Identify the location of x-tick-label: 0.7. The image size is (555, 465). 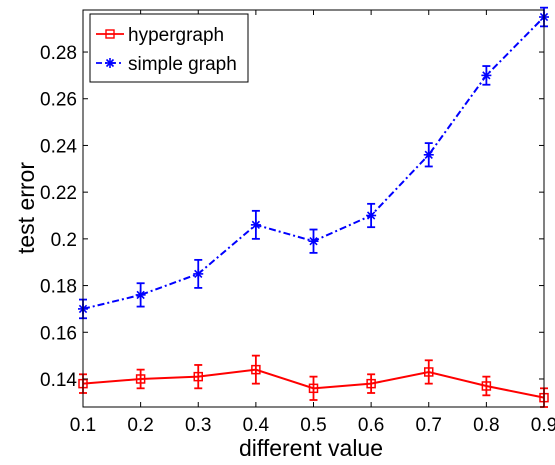
(429, 425).